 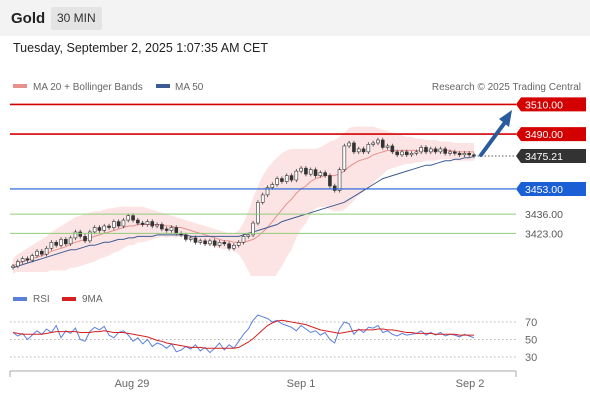 I want to click on level-support: 3453.00, so click(x=298, y=188).